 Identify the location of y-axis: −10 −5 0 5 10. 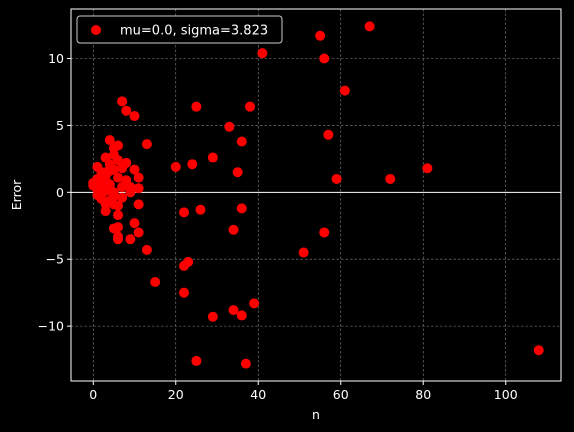
(54, 192).